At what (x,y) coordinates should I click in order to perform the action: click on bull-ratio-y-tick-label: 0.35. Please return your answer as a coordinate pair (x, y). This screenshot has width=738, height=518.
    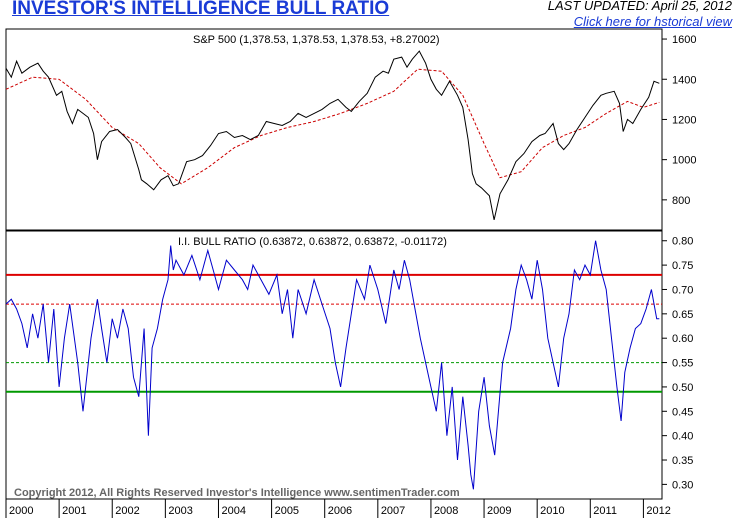
    Looking at the image, I should click on (682, 461).